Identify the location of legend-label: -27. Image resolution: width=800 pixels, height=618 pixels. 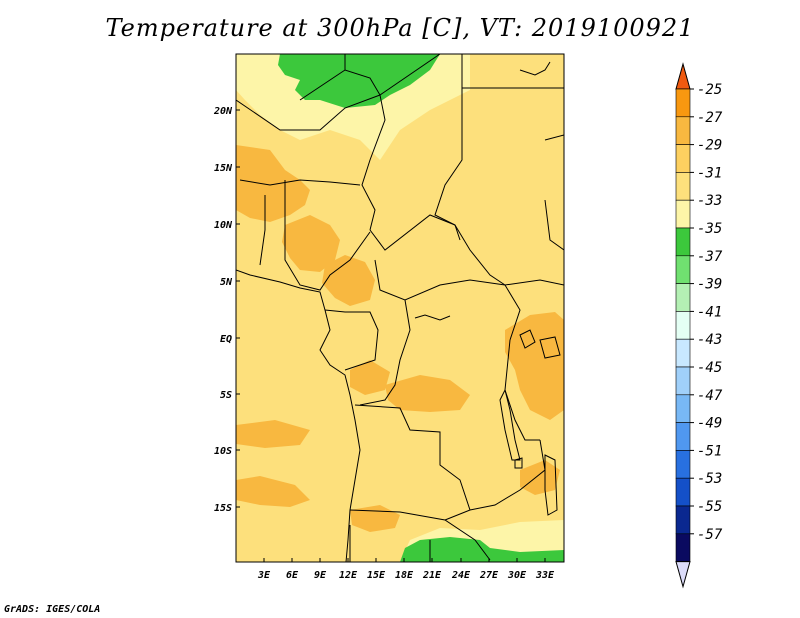
(710, 118).